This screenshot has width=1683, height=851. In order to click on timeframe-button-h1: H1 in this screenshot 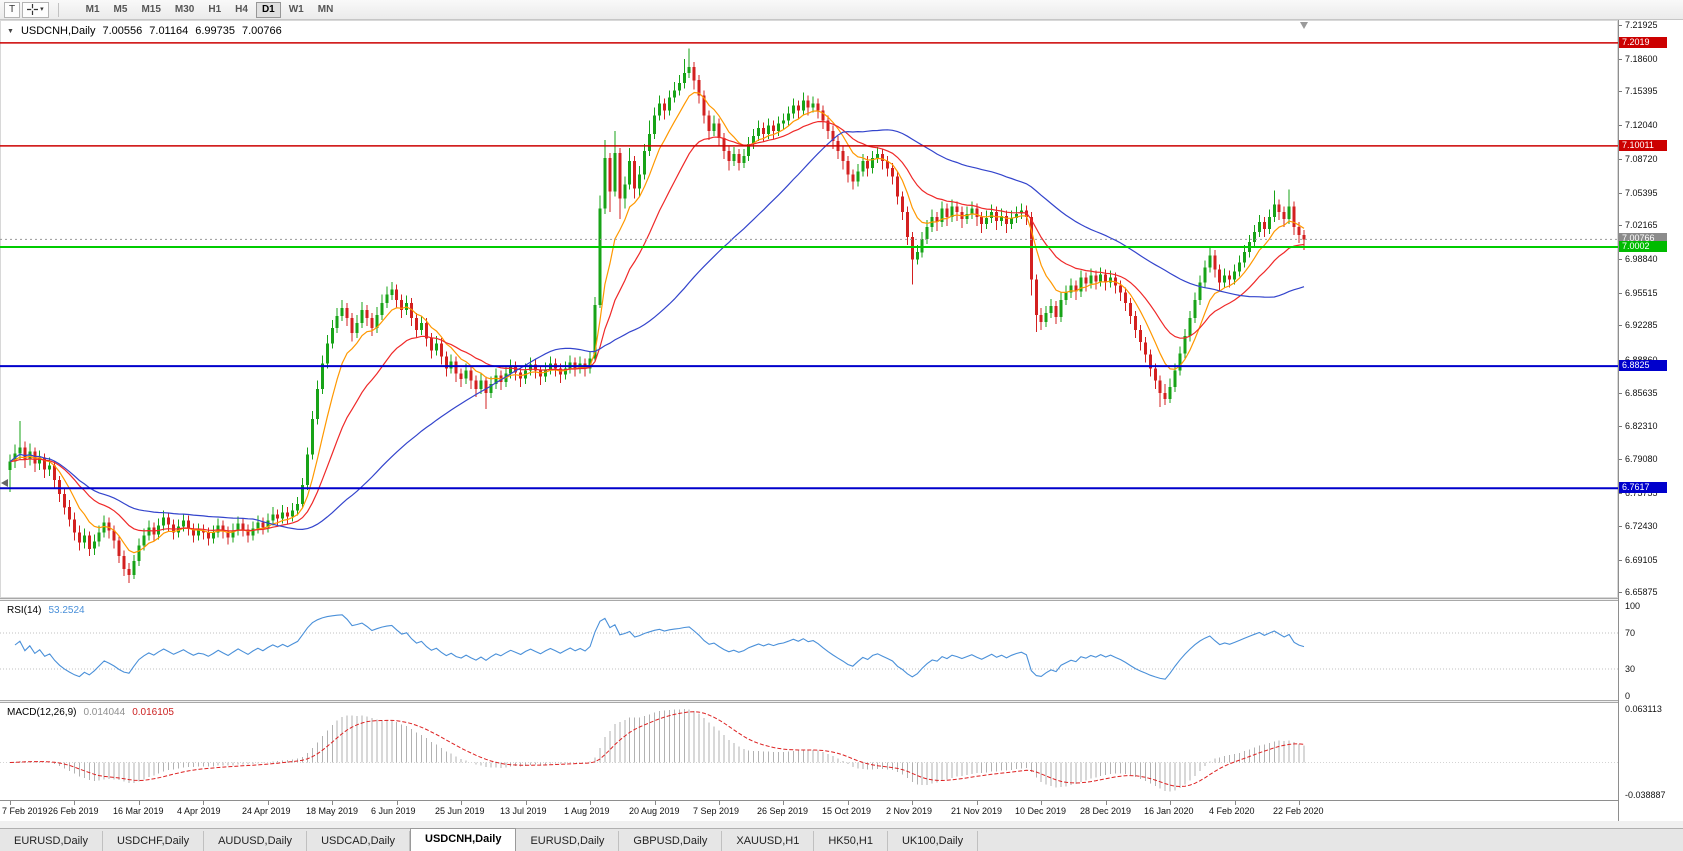, I will do `click(214, 10)`.